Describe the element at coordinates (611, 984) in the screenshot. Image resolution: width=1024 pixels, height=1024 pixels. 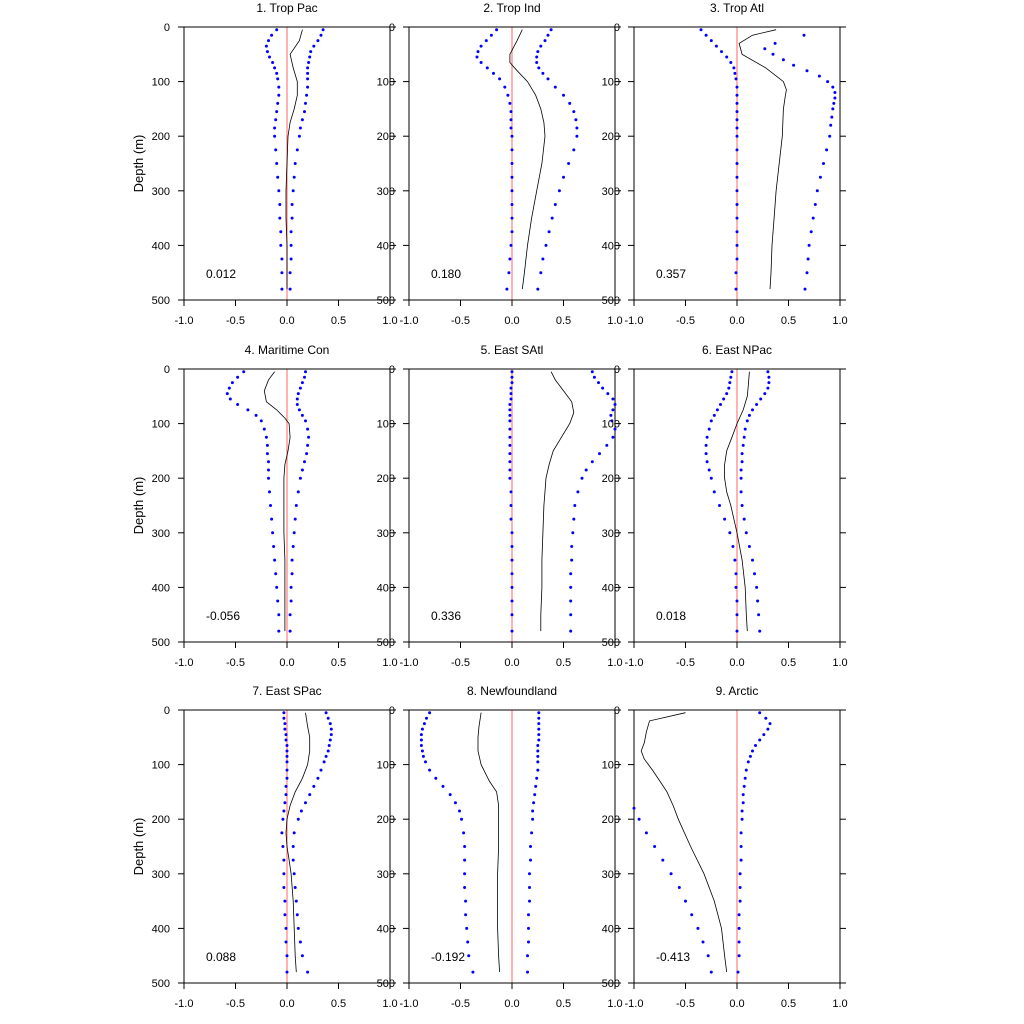
I see `y-tick-label: 500` at that location.